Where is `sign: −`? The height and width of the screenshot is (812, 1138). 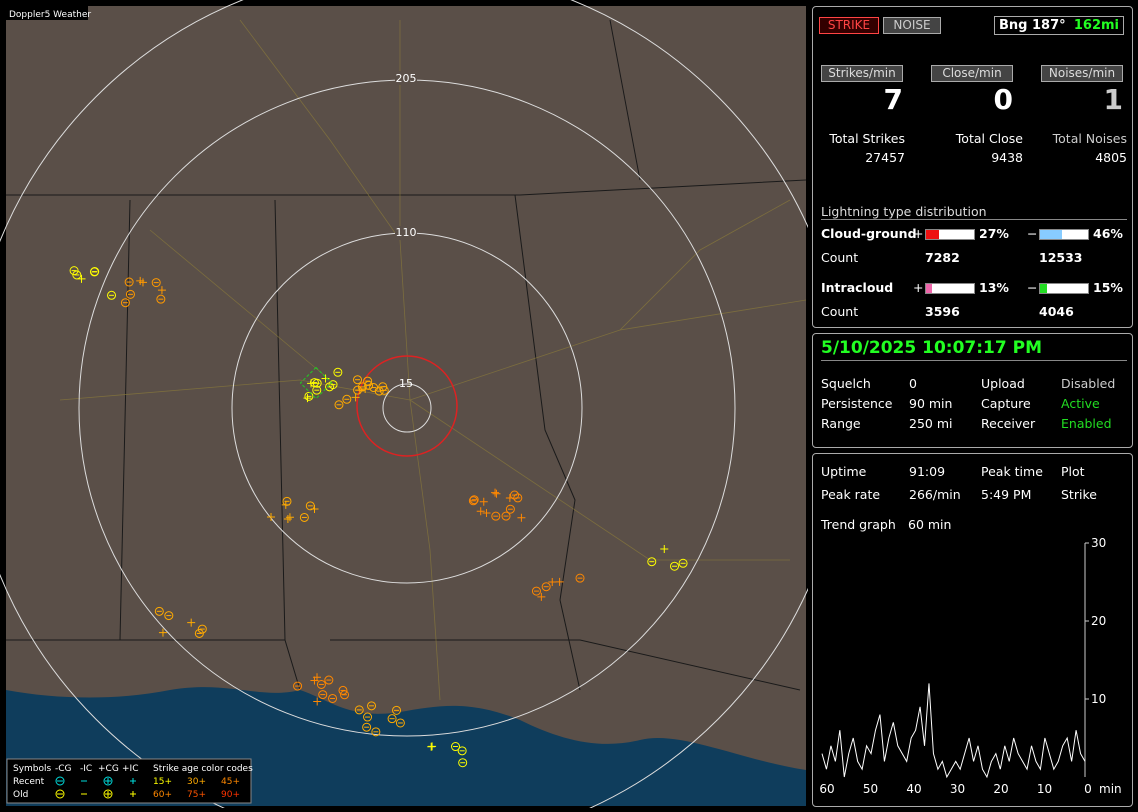 sign: − is located at coordinates (1032, 233).